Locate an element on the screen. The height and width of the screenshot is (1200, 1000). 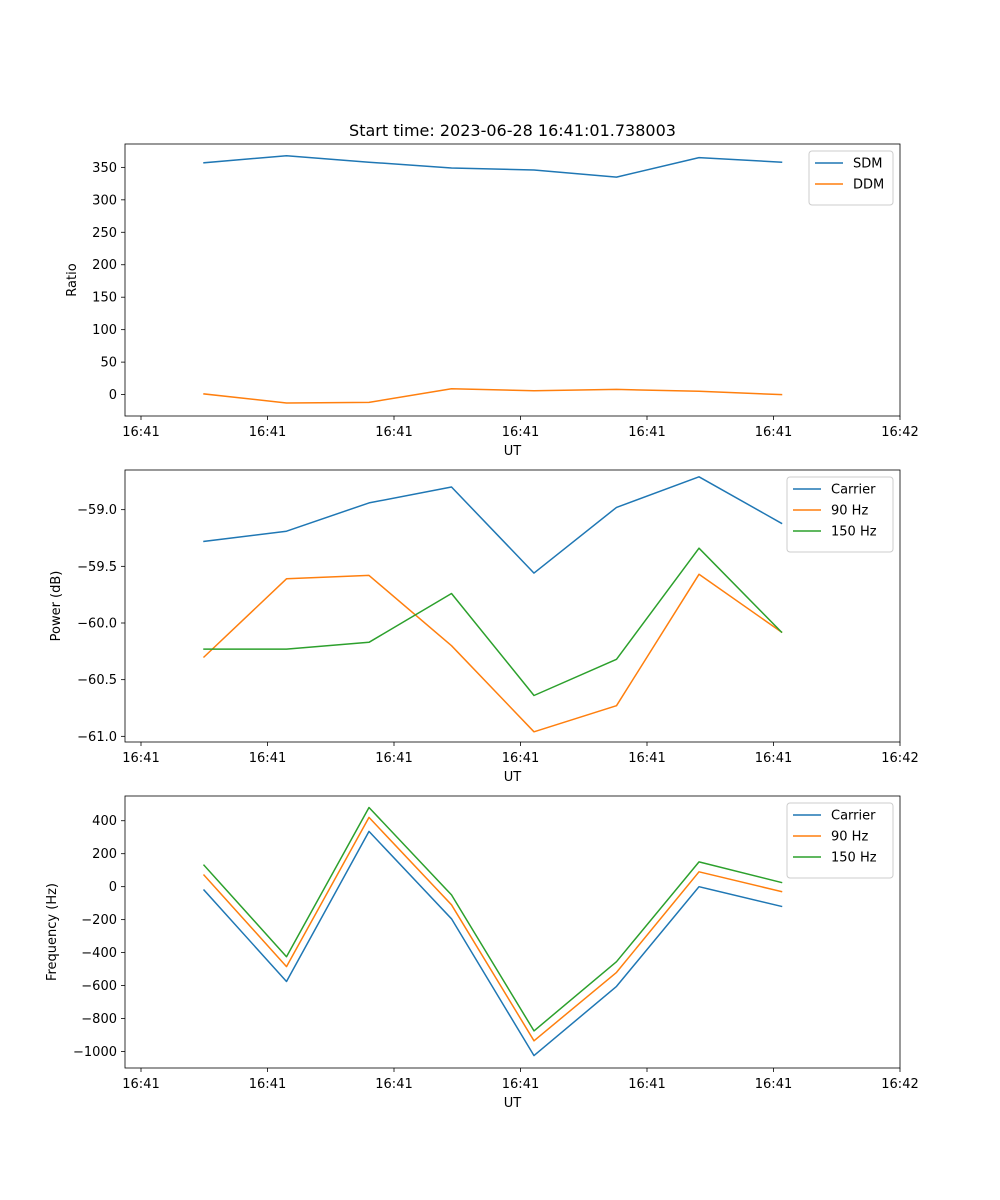
y-tick-label: −400 is located at coordinates (99, 953).